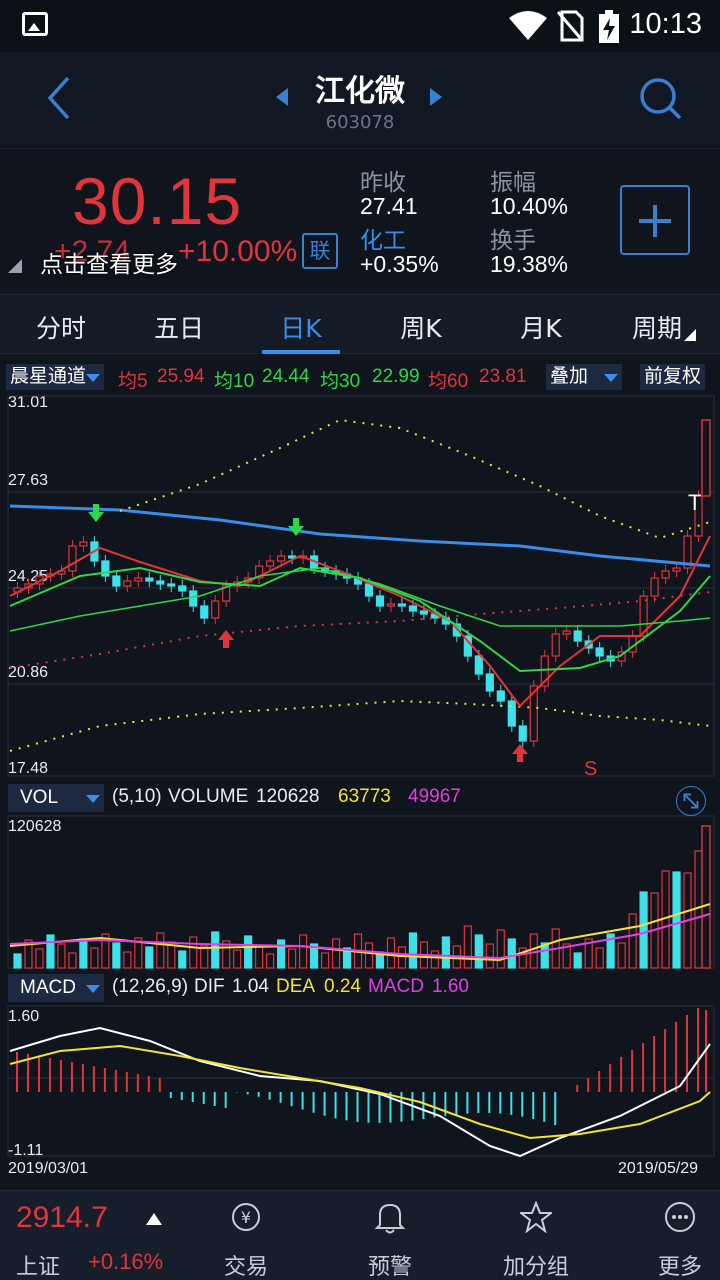 This screenshot has width=720, height=1280. What do you see at coordinates (90, 1235) in the screenshot?
I see `index-widget: 2914.7 上证 +0.16%` at bounding box center [90, 1235].